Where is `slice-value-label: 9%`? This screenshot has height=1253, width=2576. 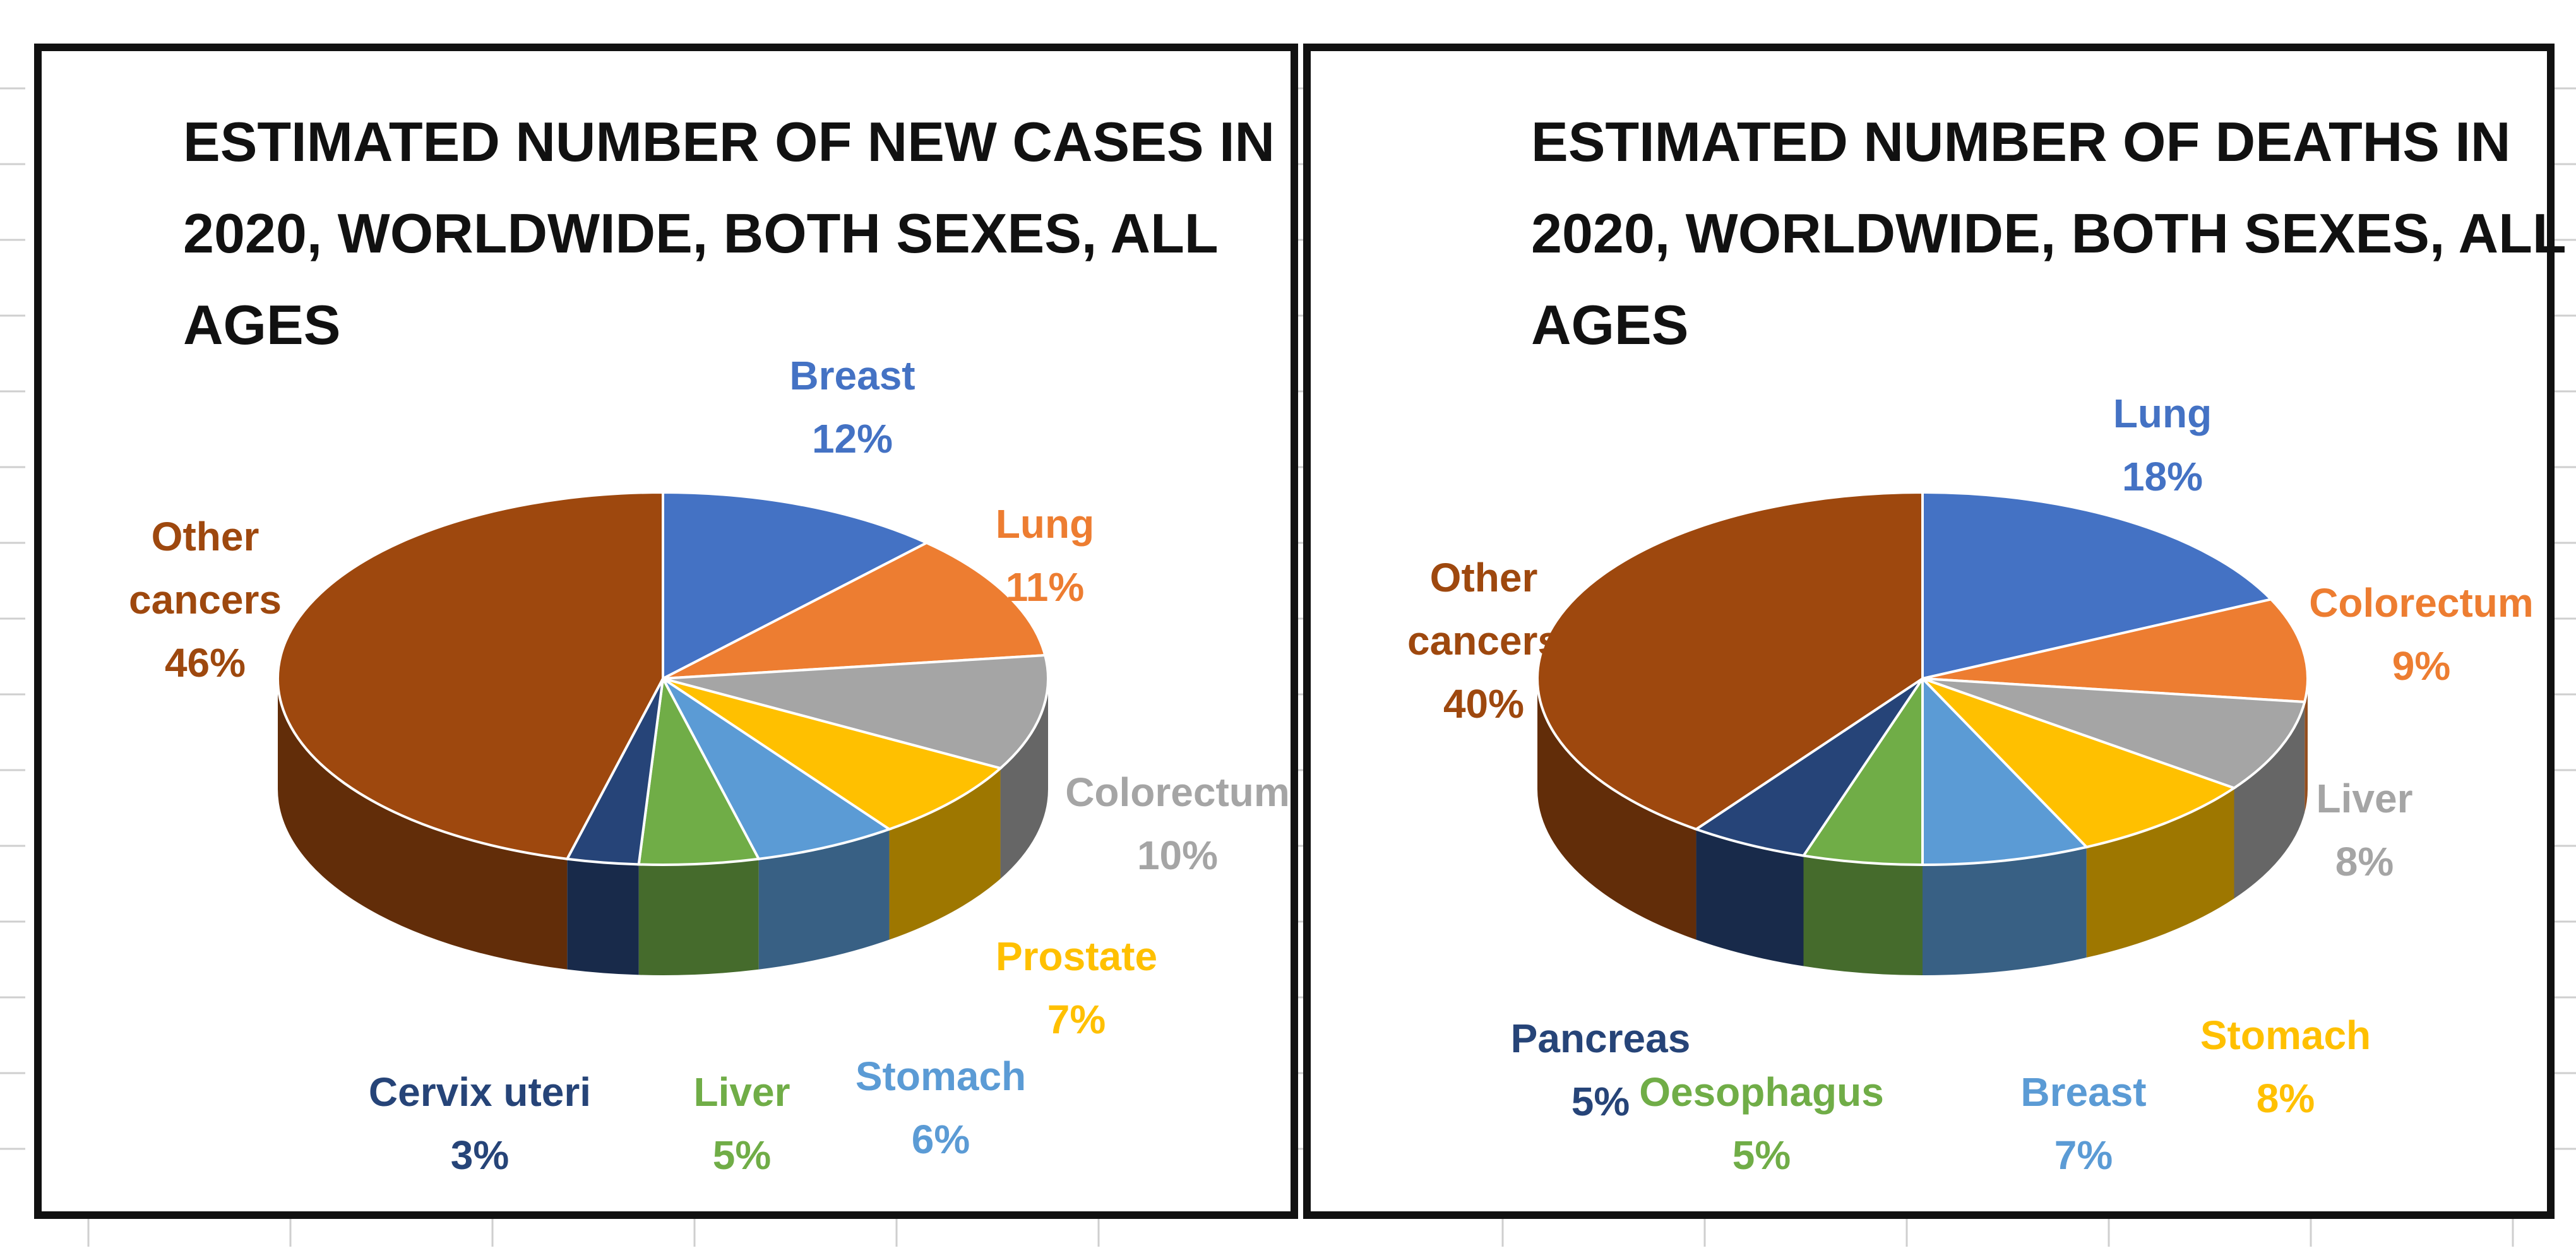 slice-value-label: 9% is located at coordinates (2421, 666).